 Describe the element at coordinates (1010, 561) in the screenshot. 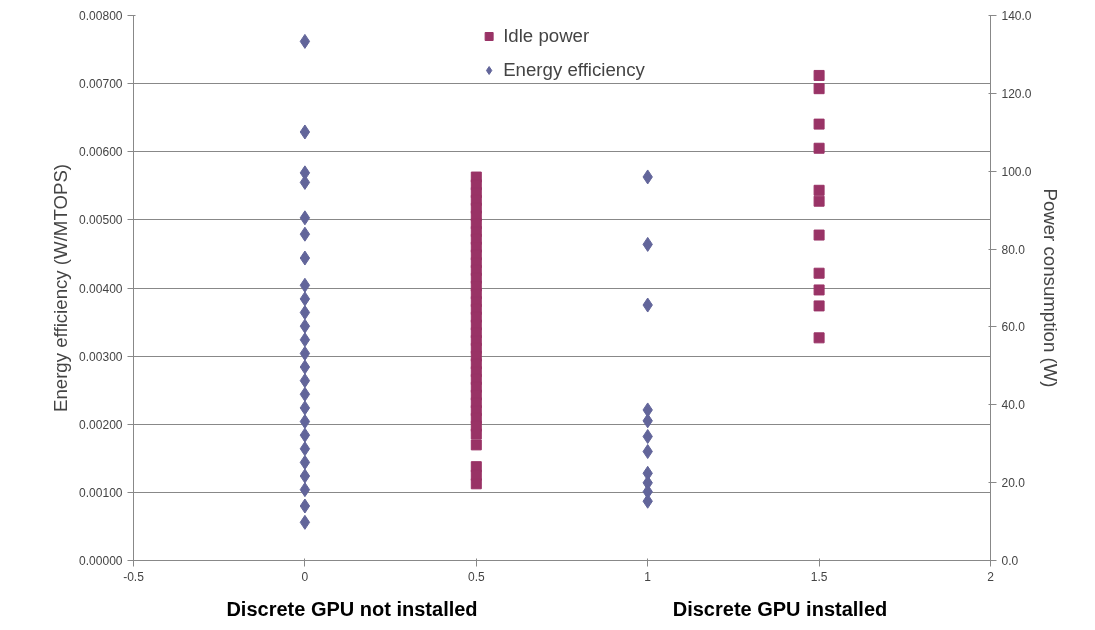

I see `y2-tick-label: 0.0` at that location.